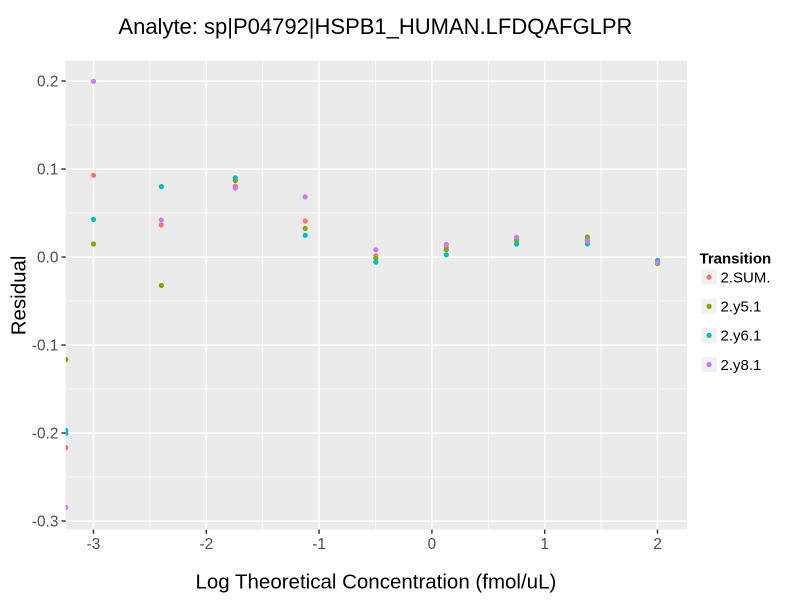  I want to click on svg-text: -1, so click(319, 544).